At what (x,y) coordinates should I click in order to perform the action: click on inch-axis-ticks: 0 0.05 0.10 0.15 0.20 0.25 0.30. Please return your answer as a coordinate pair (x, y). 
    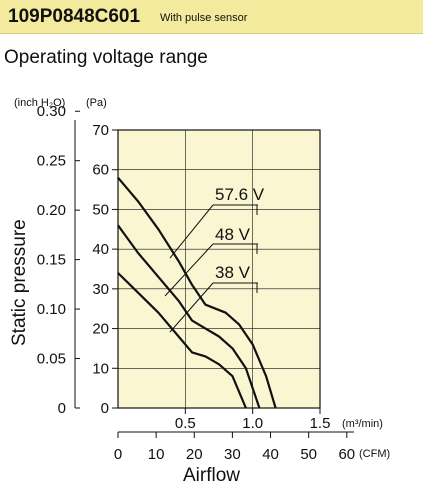
    Looking at the image, I should click on (58, 260).